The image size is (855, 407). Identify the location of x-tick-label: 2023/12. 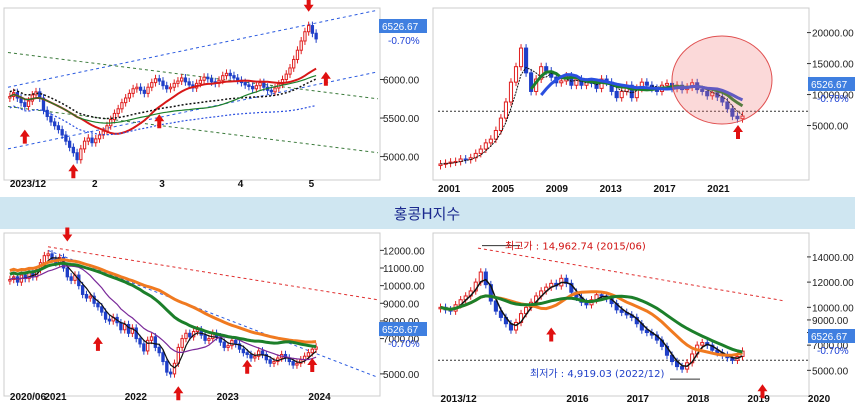
(28, 184).